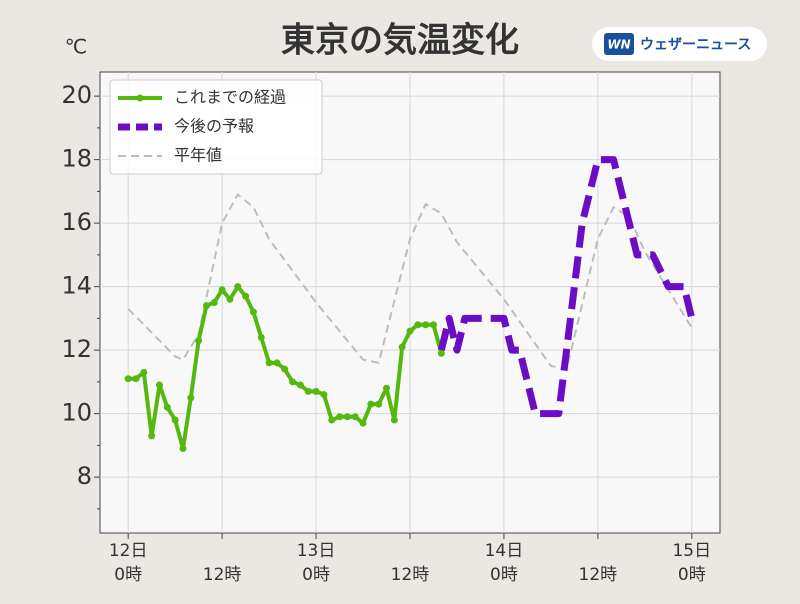 The width and height of the screenshot is (800, 604). I want to click on legend-label: 今後の予報, so click(214, 126).